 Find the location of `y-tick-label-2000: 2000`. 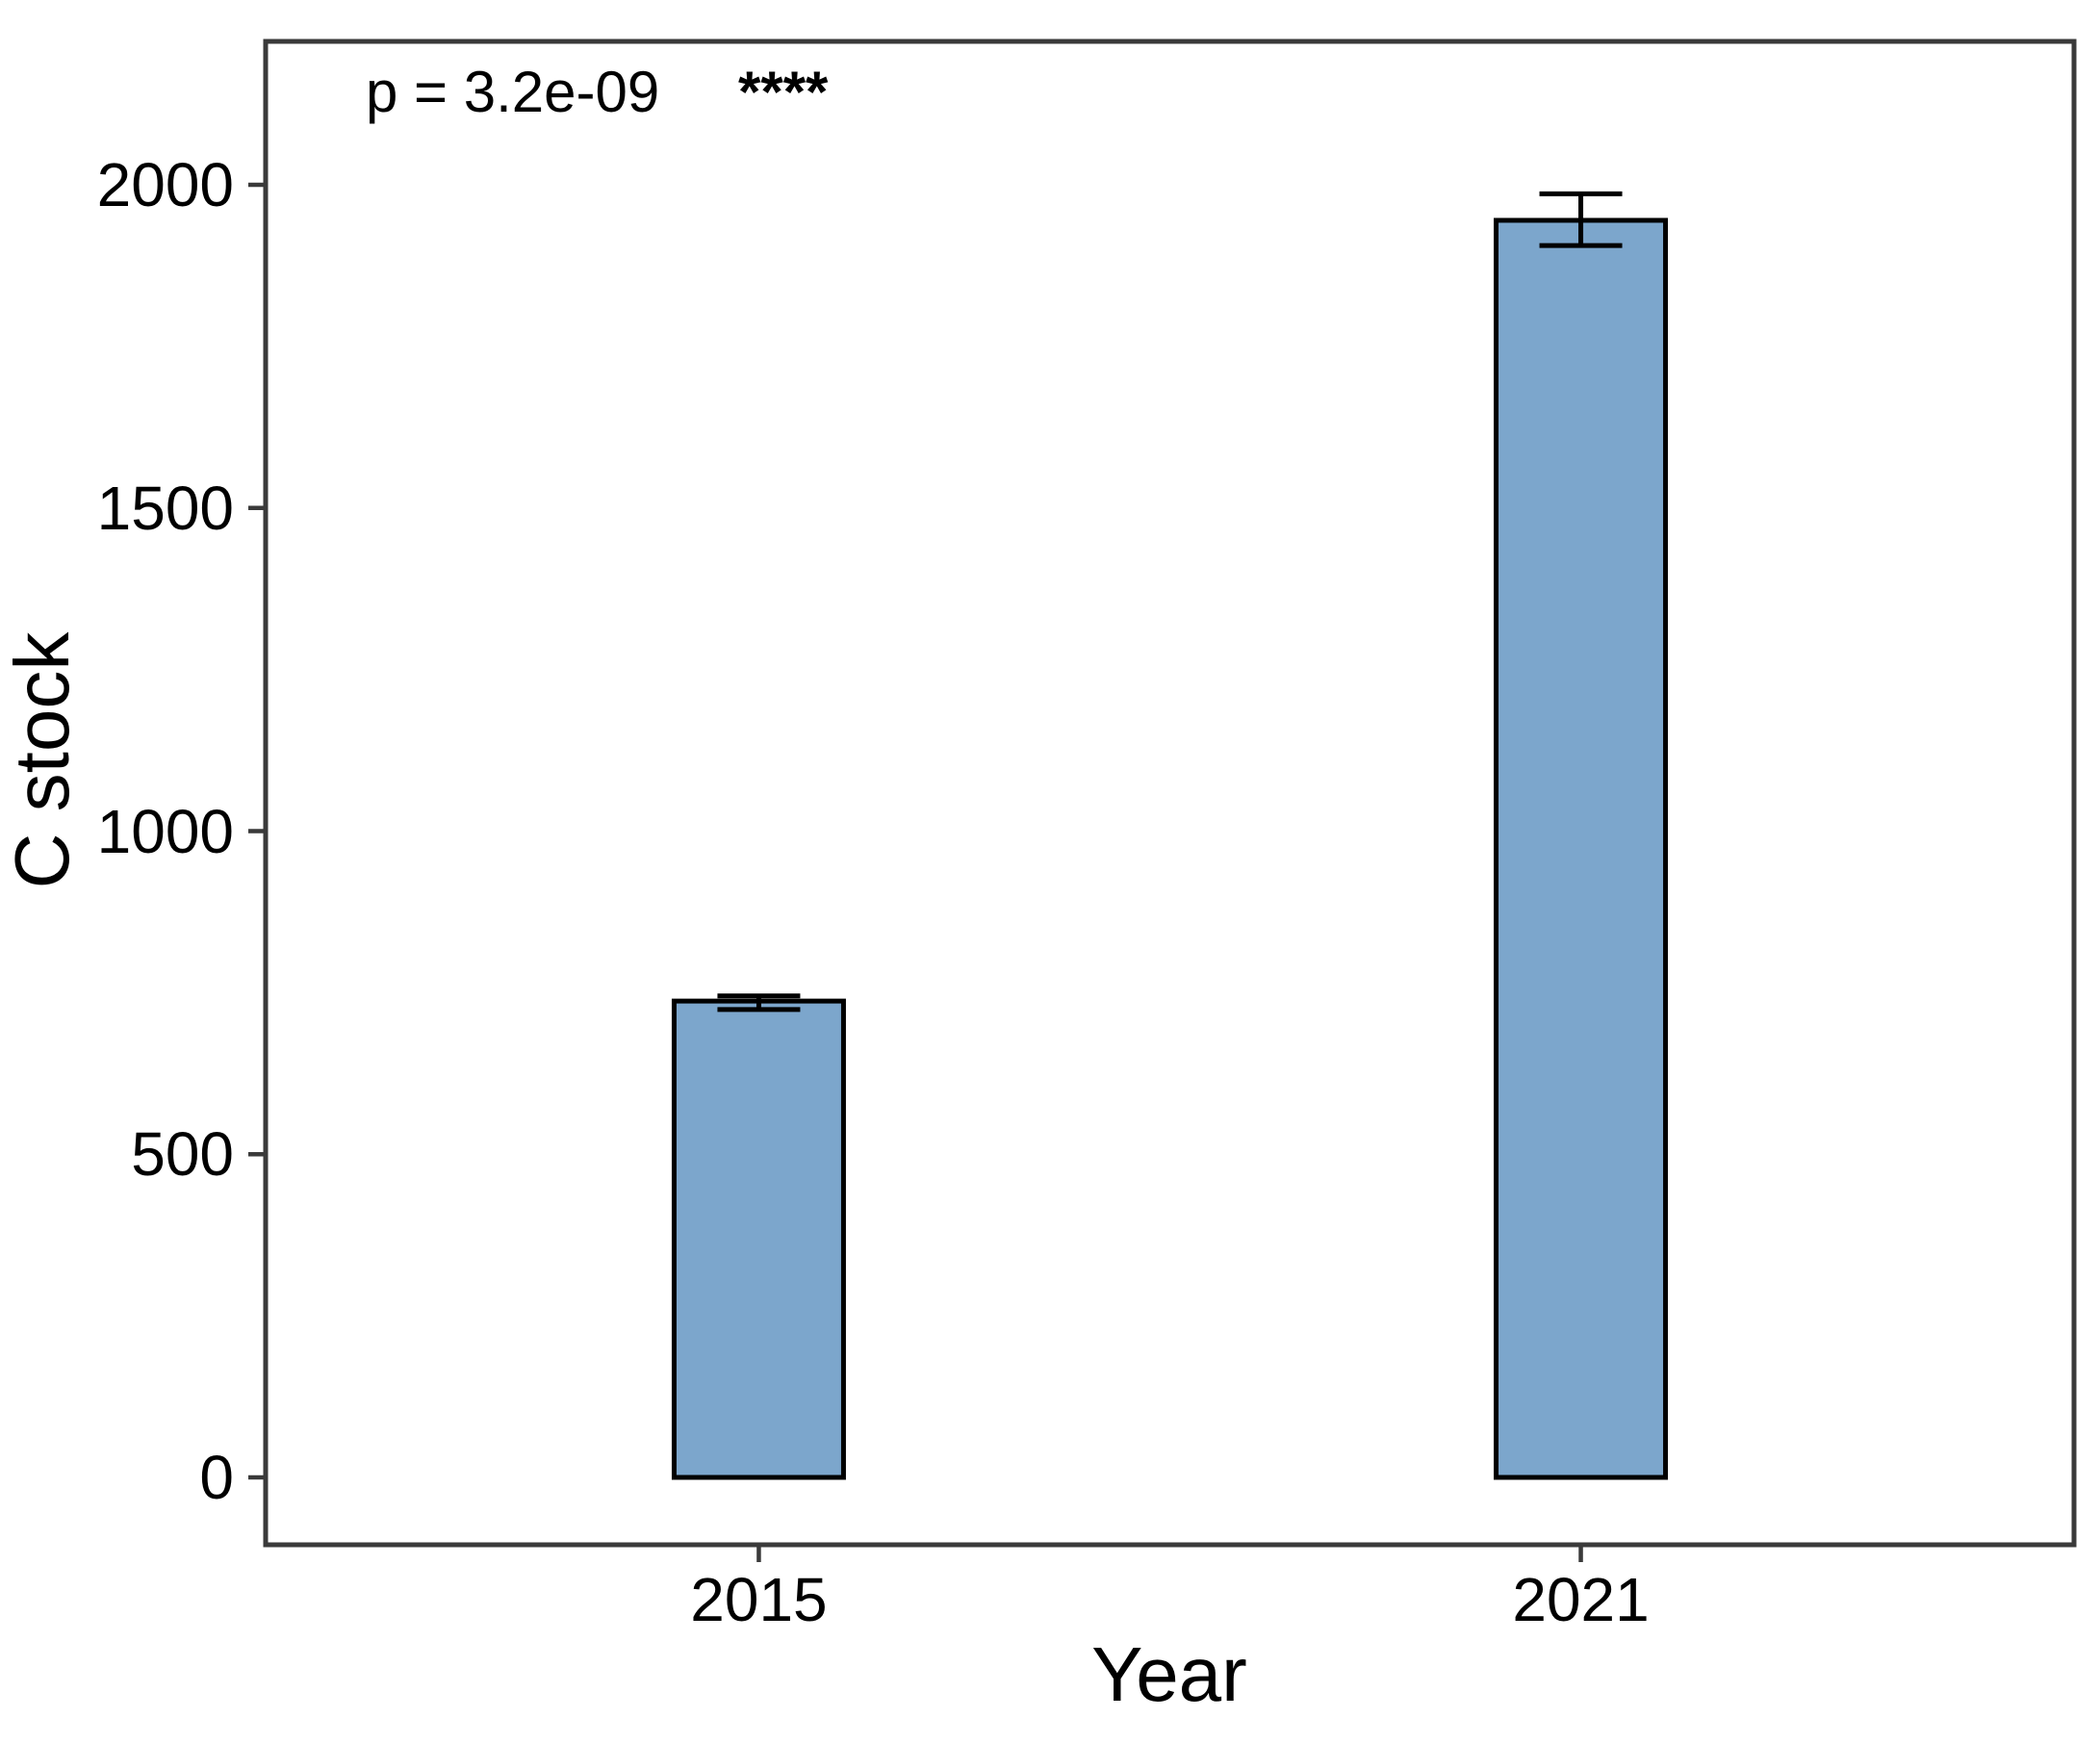

y-tick-label-2000: 2000 is located at coordinates (165, 184).